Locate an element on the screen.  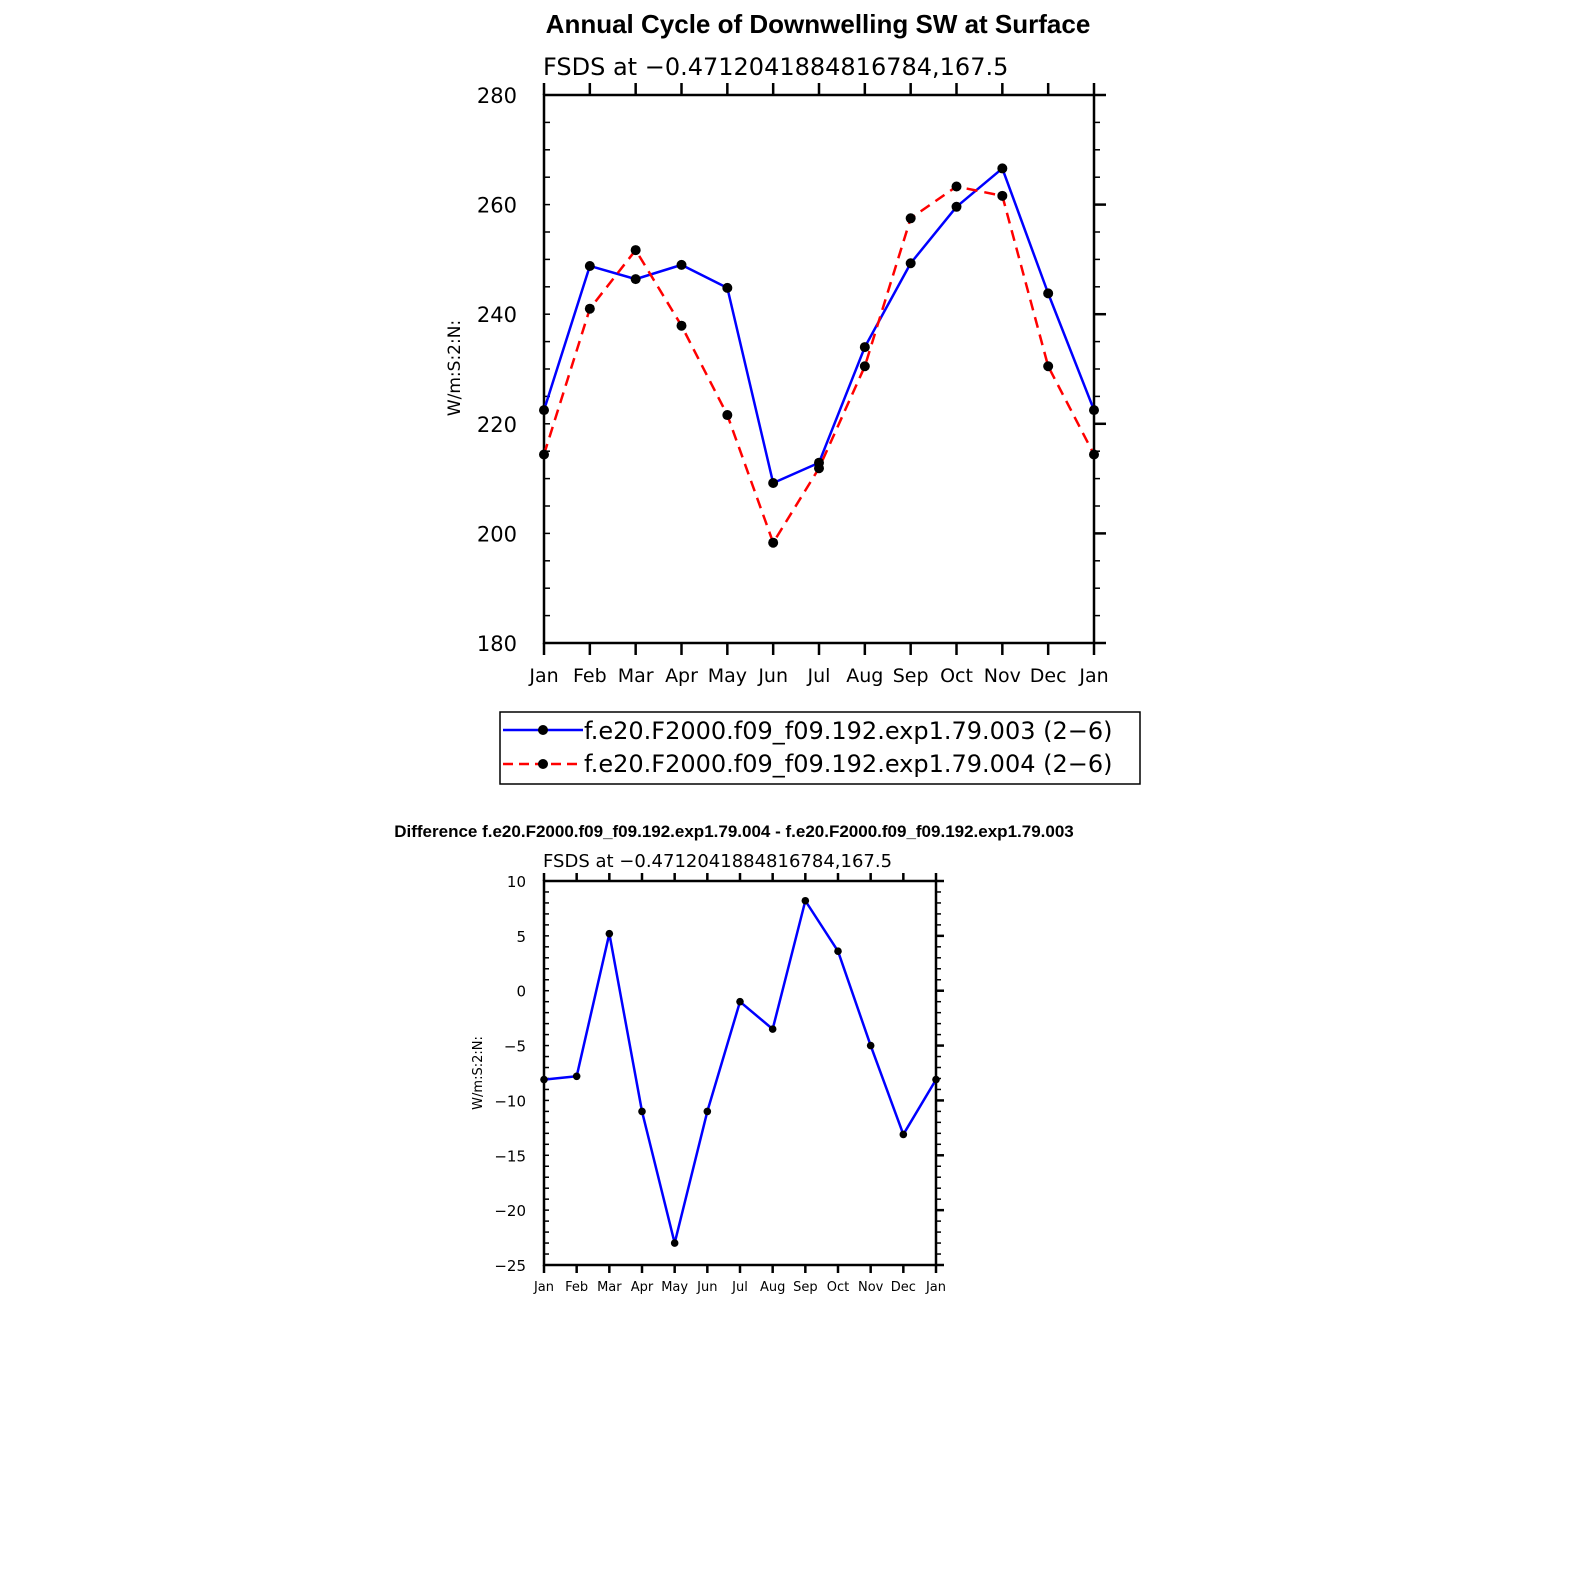
y-tick-label: 280 is located at coordinates (497, 96).